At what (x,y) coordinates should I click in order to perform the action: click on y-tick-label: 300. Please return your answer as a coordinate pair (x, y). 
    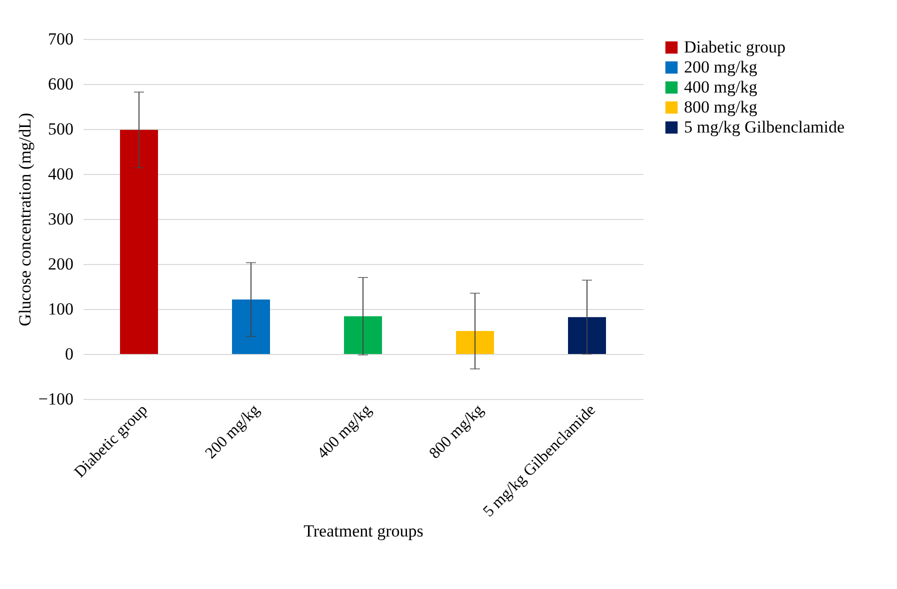
    Looking at the image, I should click on (61, 219).